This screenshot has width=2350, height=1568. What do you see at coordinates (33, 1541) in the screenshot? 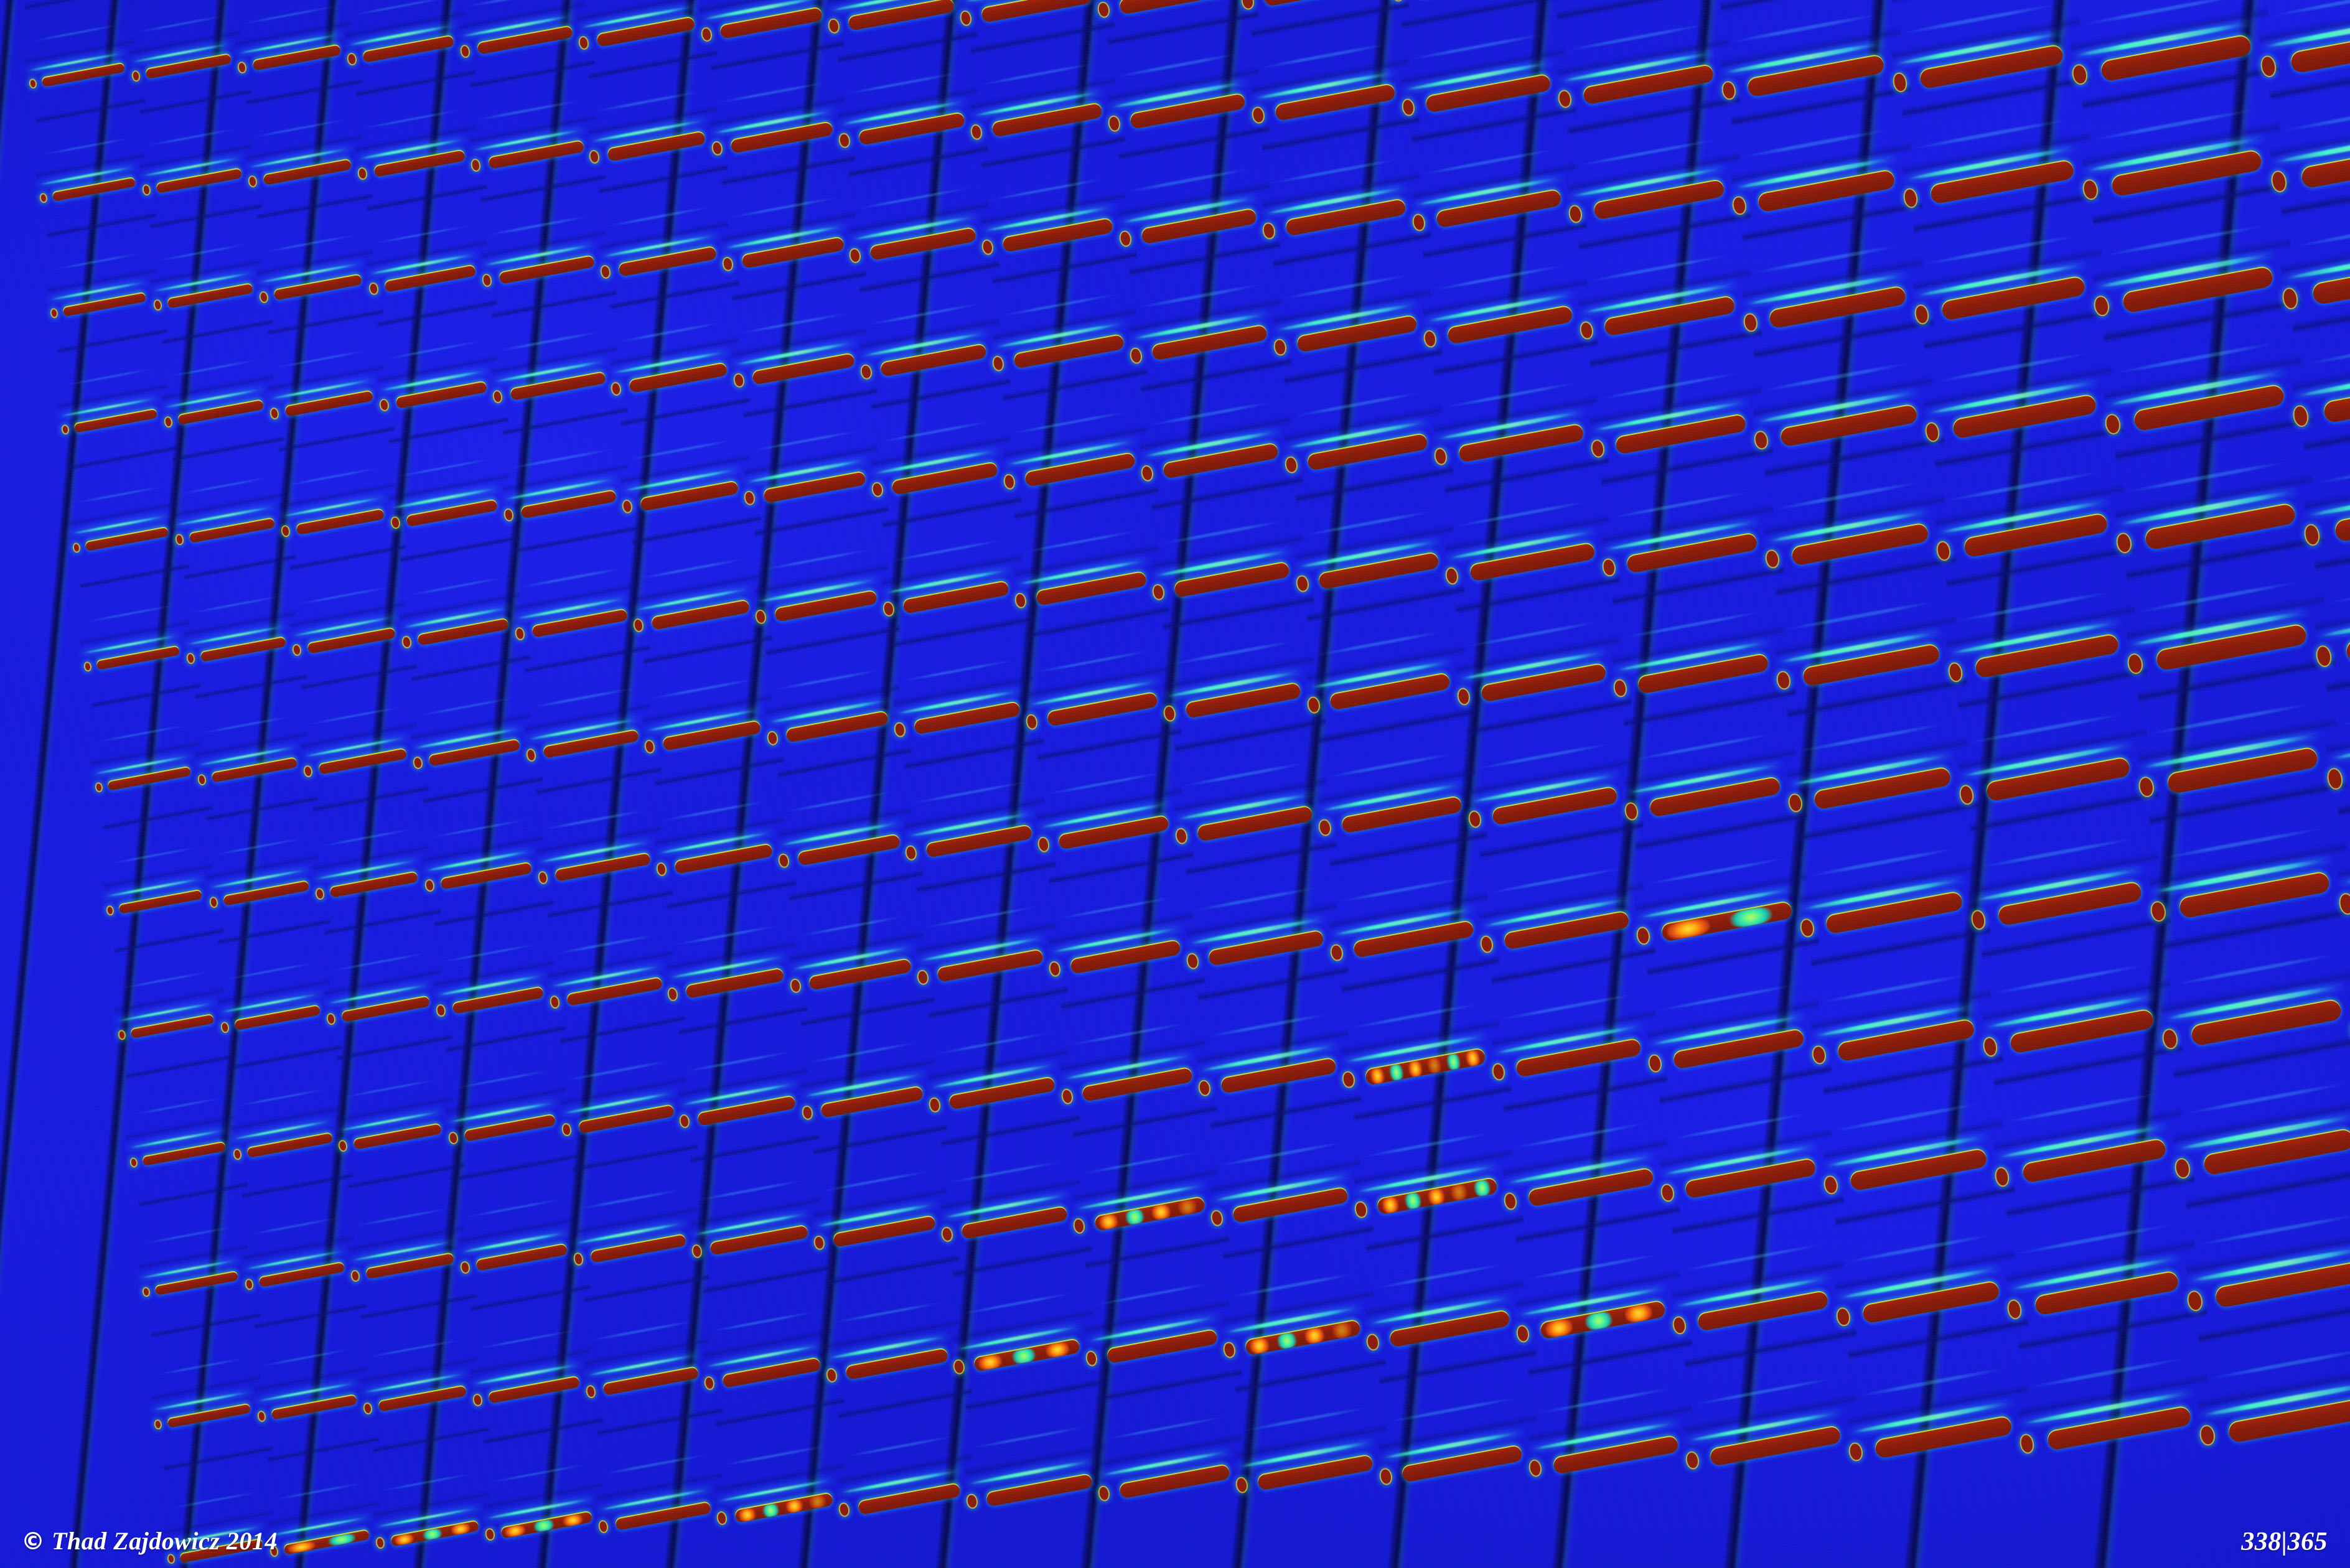
I see `copyright-symbol: ©` at bounding box center [33, 1541].